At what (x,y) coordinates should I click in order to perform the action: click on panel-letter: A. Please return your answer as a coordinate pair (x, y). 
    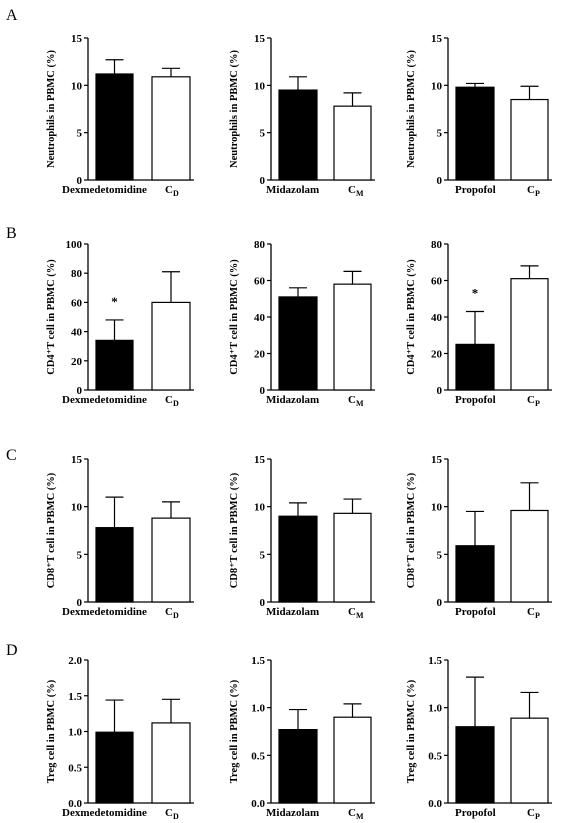
    Looking at the image, I should click on (12, 15).